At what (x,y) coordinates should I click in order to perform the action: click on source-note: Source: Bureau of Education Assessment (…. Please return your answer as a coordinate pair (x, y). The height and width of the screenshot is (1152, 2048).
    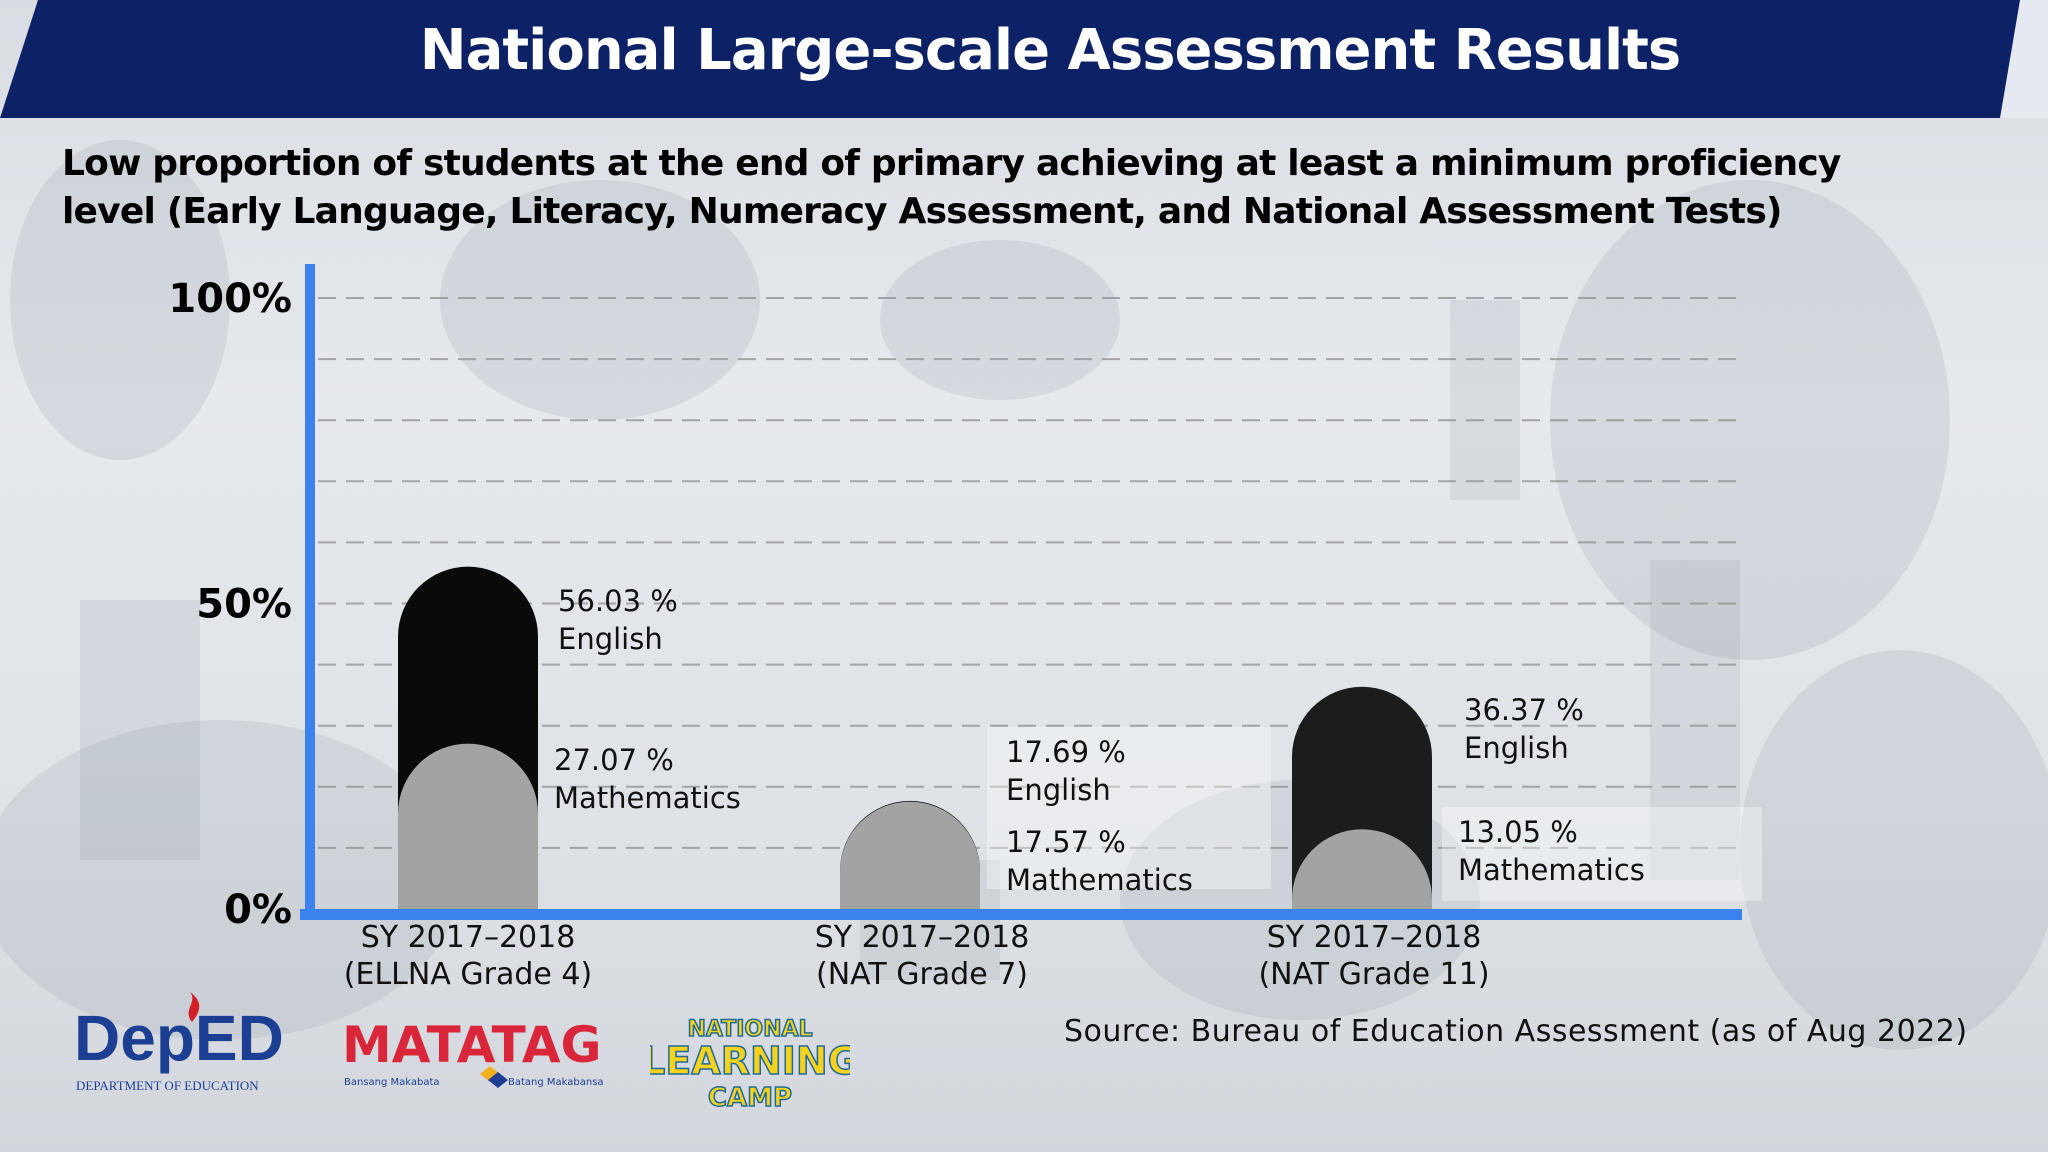
    Looking at the image, I should click on (1516, 1031).